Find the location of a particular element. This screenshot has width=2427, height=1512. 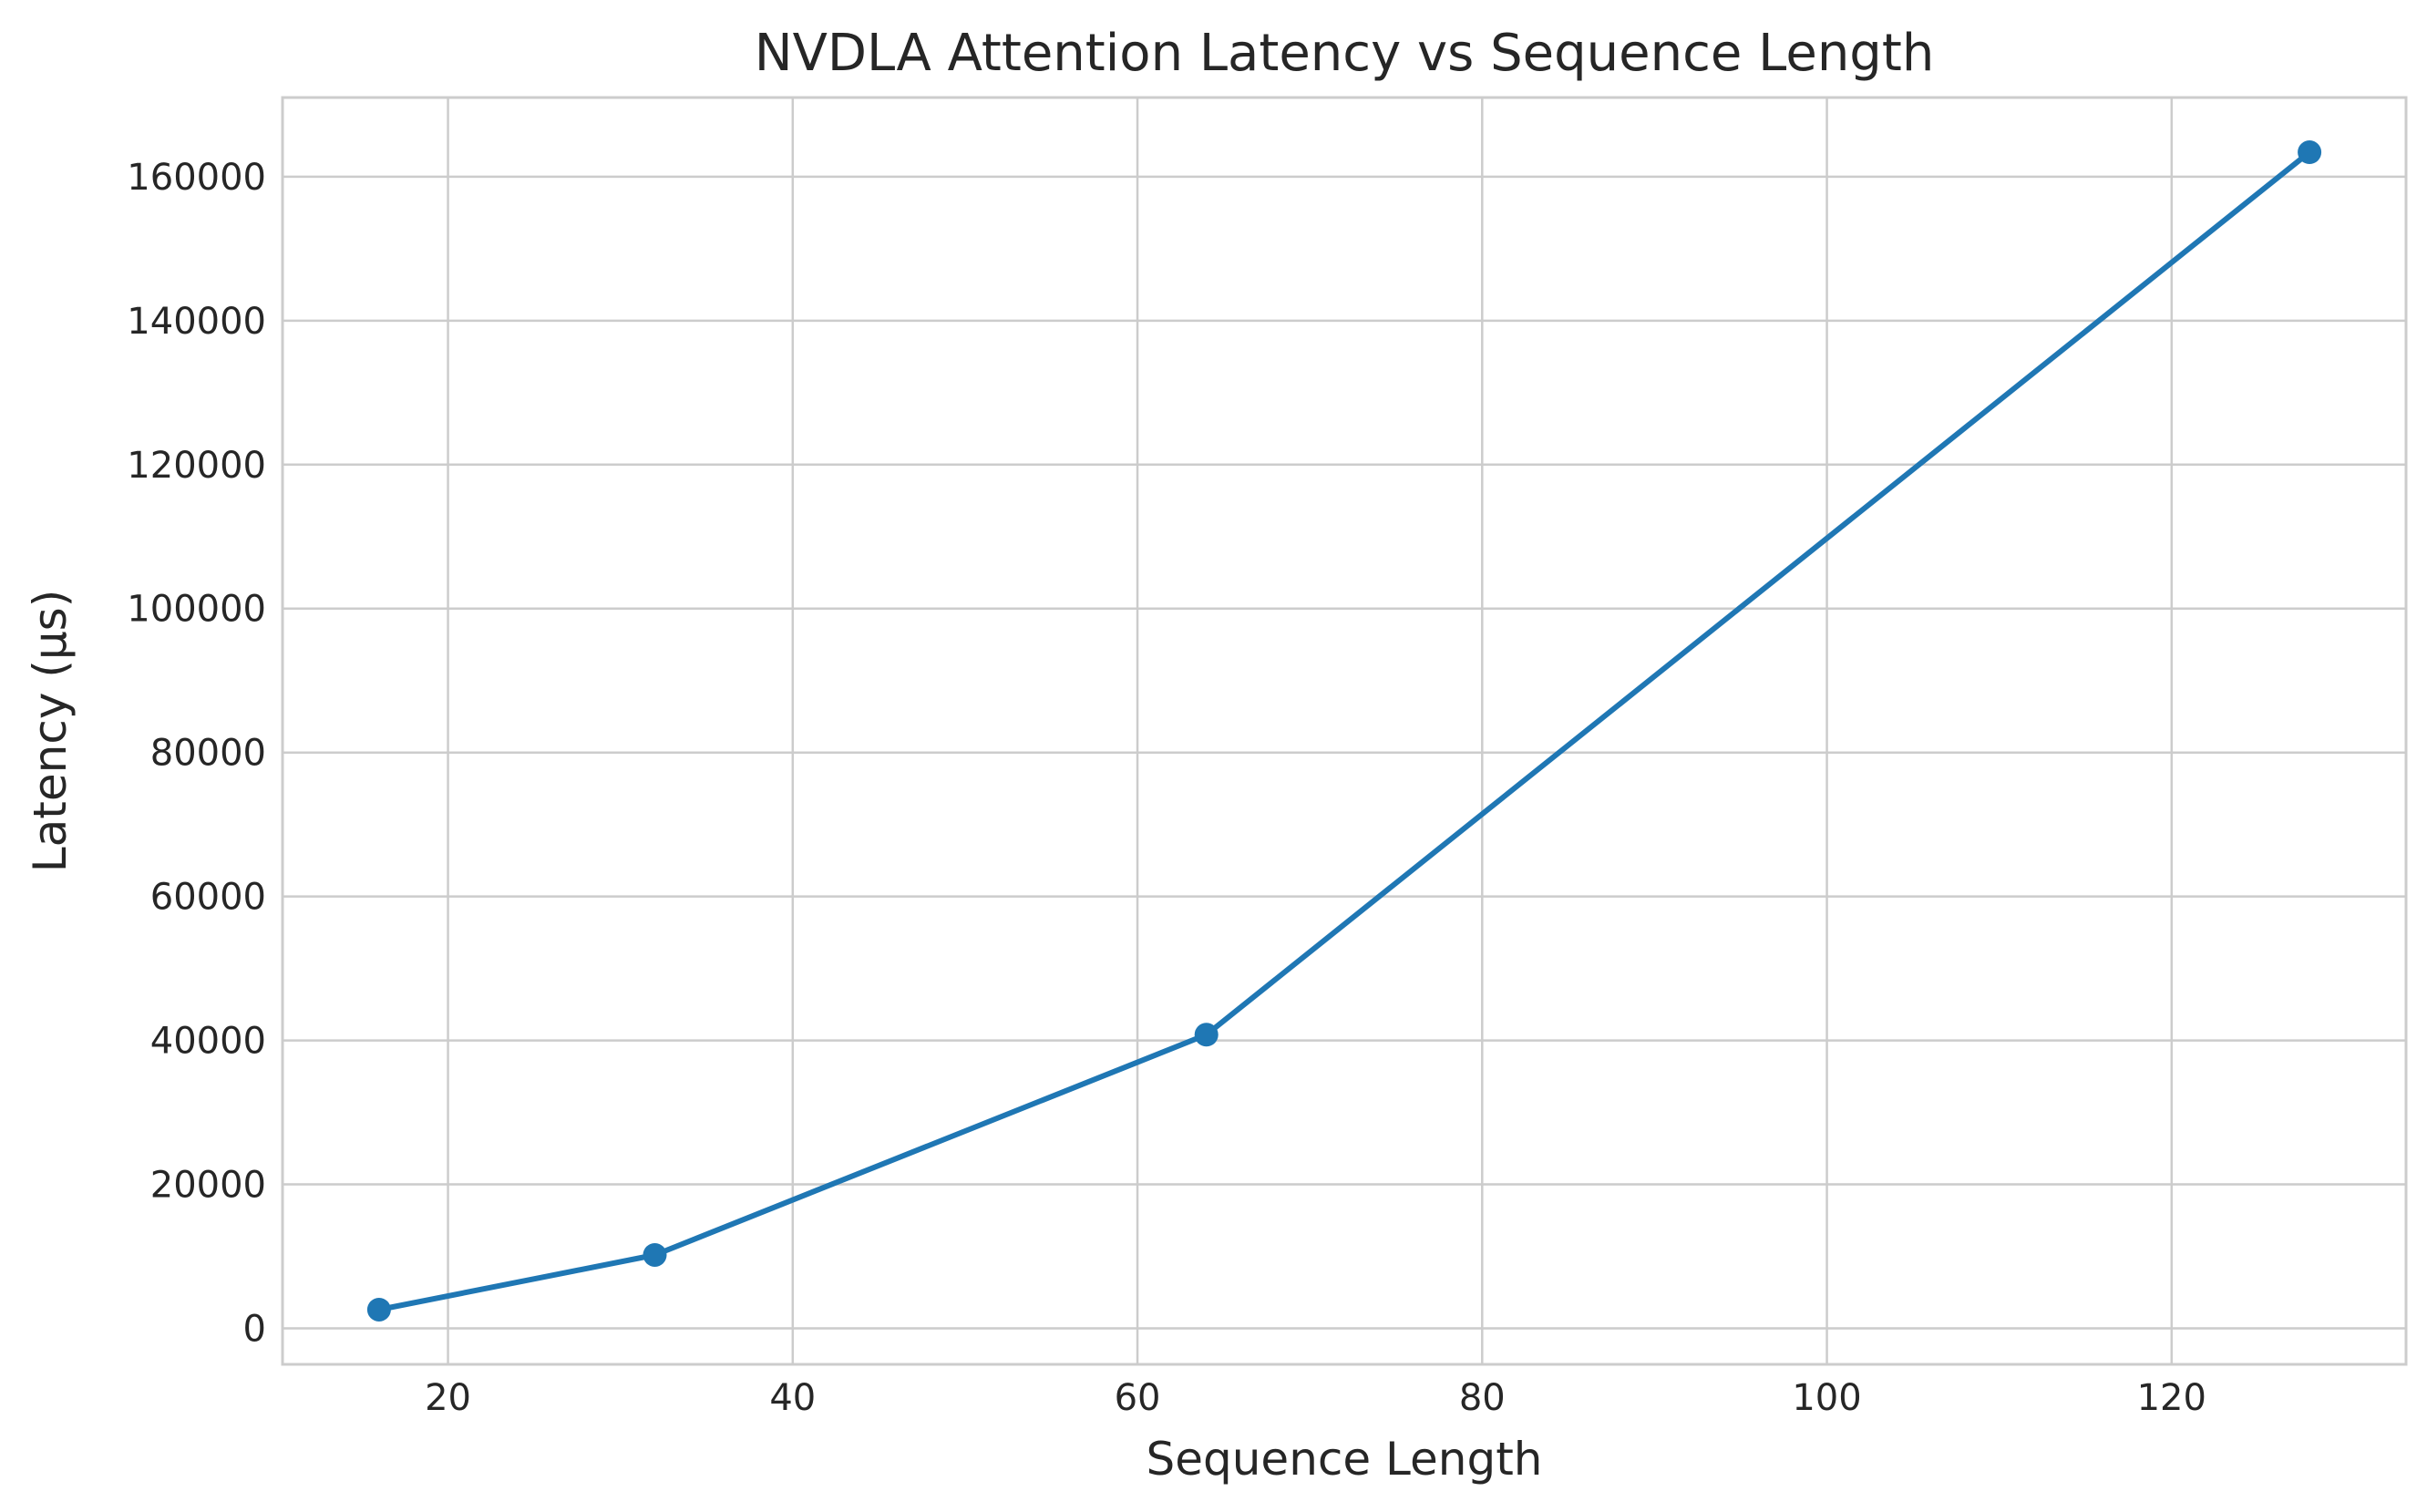

y-tick-label: 20000 is located at coordinates (208, 1186).